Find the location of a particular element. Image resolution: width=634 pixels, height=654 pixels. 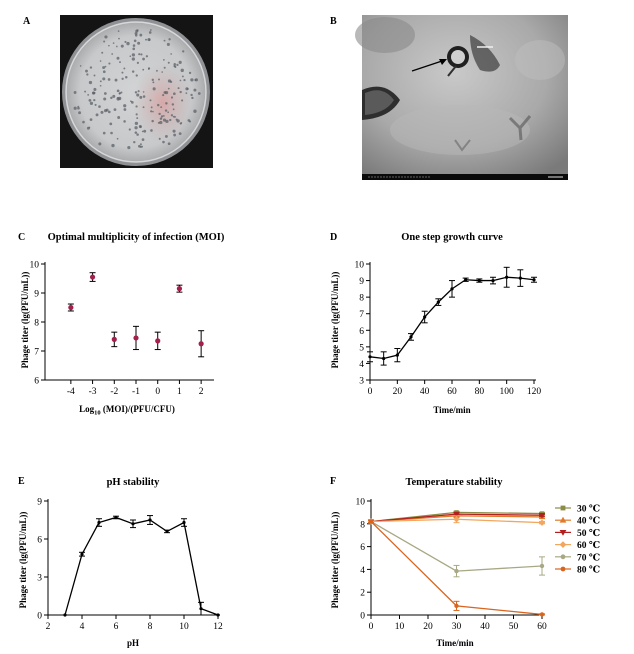

x-tick-label: 80 is located at coordinates (480, 392).